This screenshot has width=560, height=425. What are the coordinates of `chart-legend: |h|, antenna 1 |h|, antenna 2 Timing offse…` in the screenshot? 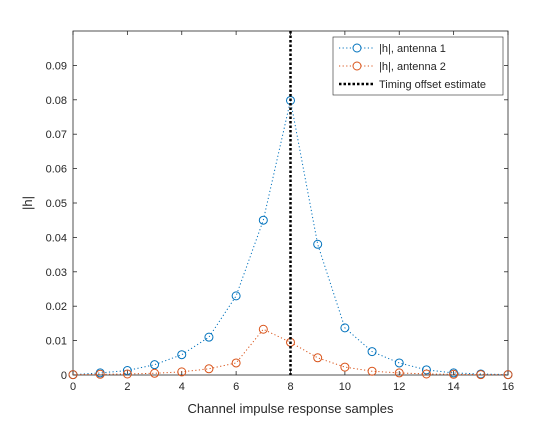 It's located at (418, 66).